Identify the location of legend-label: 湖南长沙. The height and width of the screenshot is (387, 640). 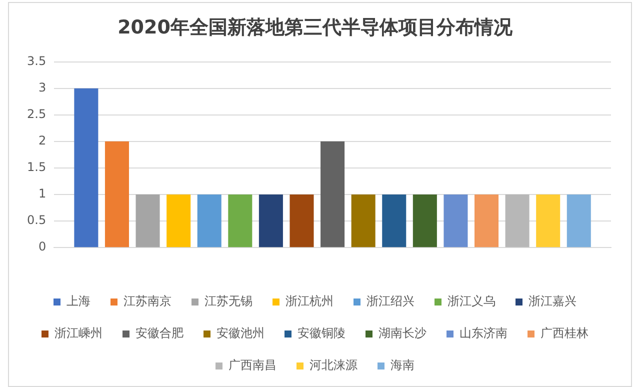
(402, 333).